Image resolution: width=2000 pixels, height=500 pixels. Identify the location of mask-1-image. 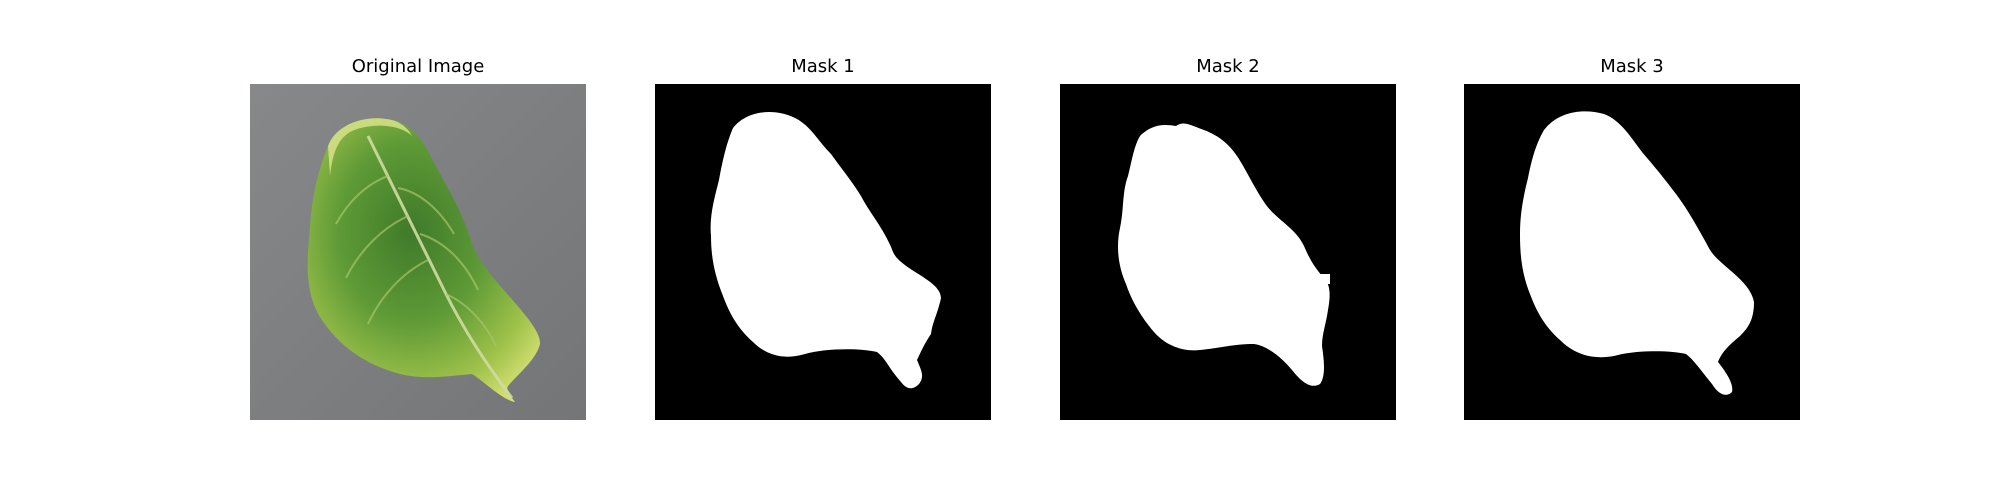
(823, 252).